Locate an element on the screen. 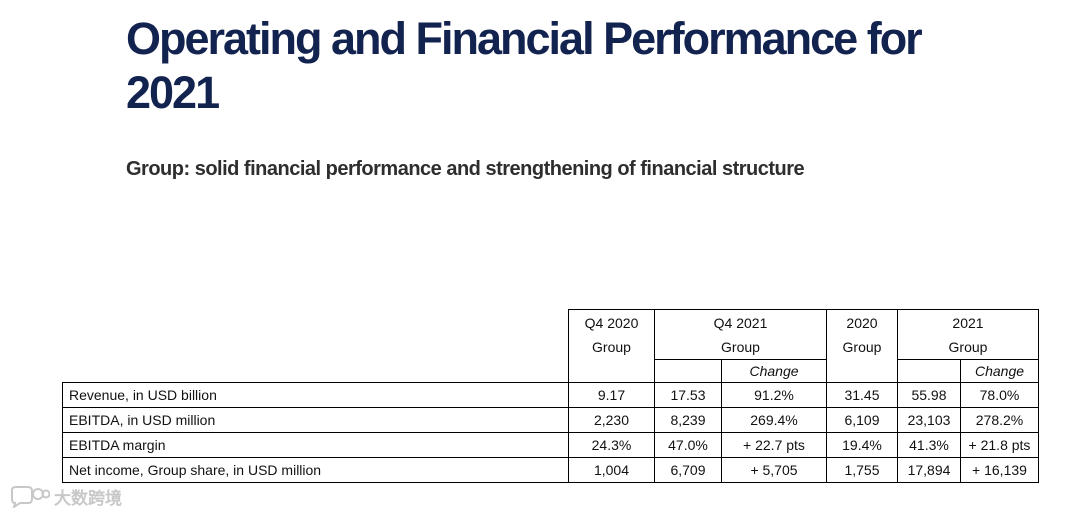  cell-q4-2020: 9.17 is located at coordinates (611, 395).